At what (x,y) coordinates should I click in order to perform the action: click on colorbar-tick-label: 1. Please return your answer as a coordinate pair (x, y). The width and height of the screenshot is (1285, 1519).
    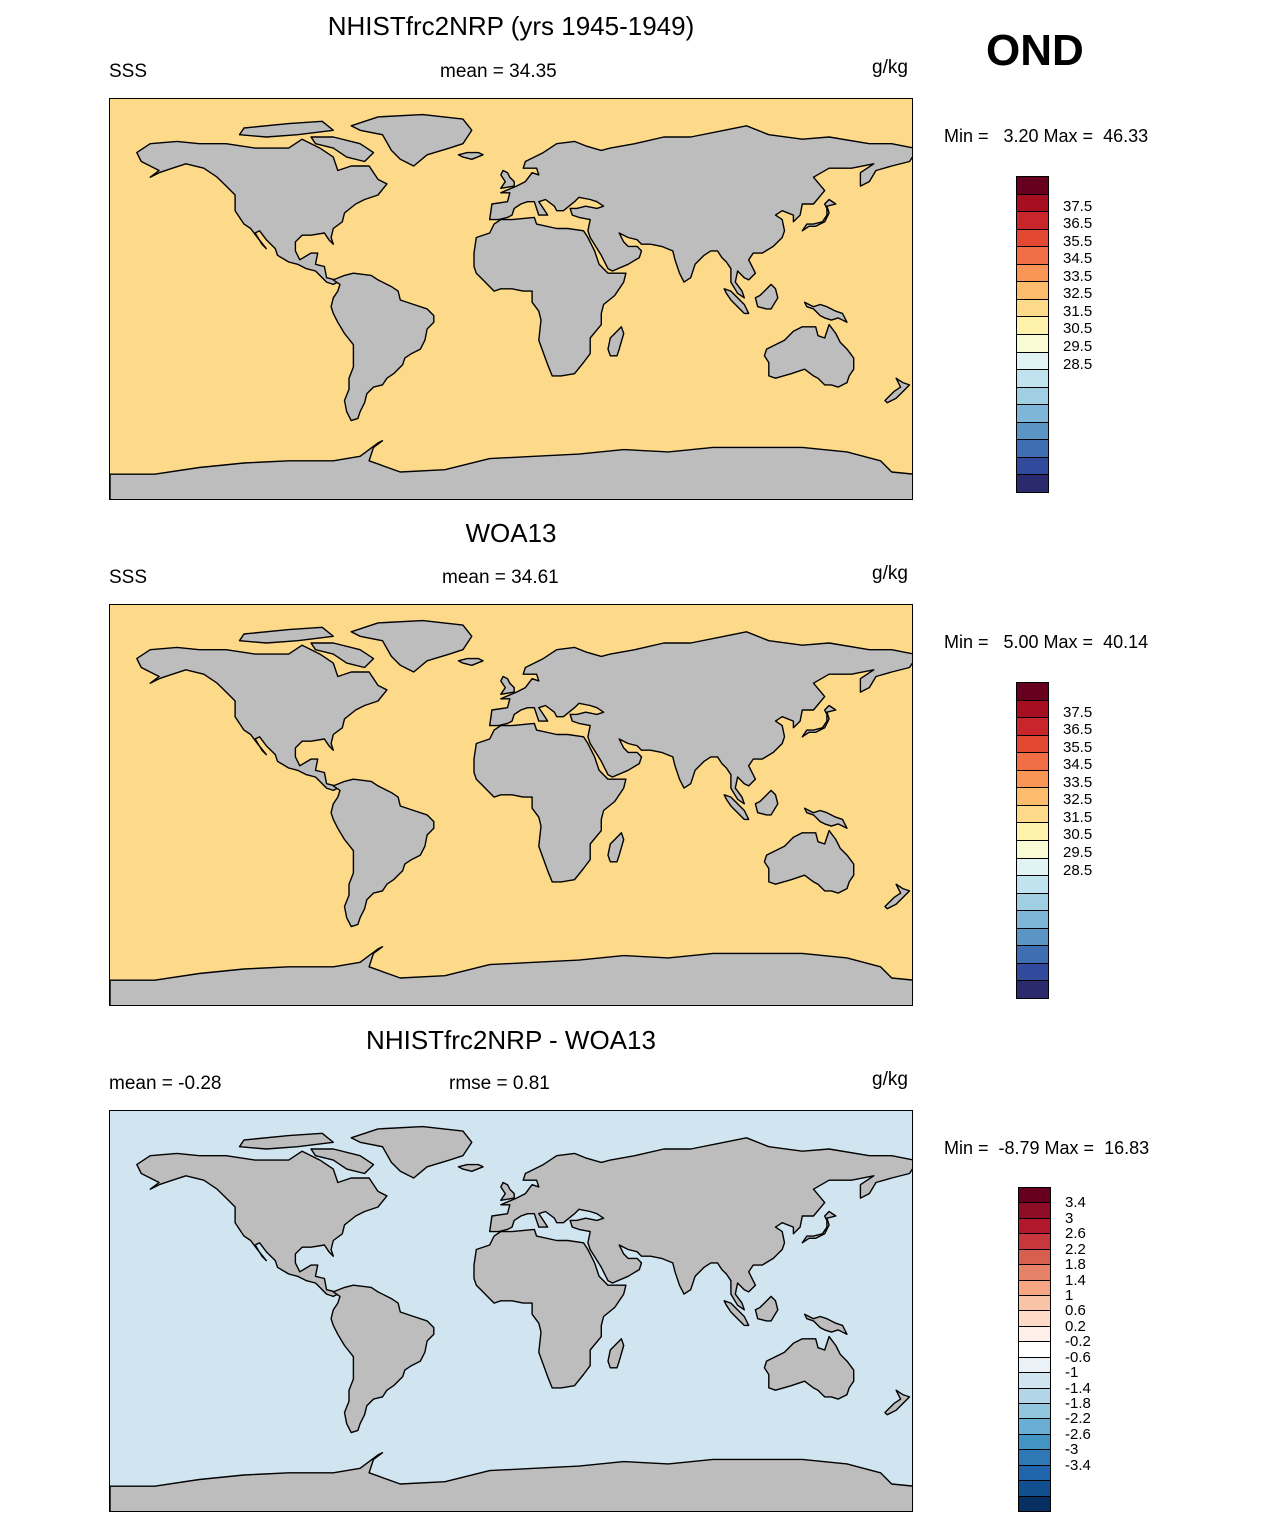
    Looking at the image, I should click on (1069, 1295).